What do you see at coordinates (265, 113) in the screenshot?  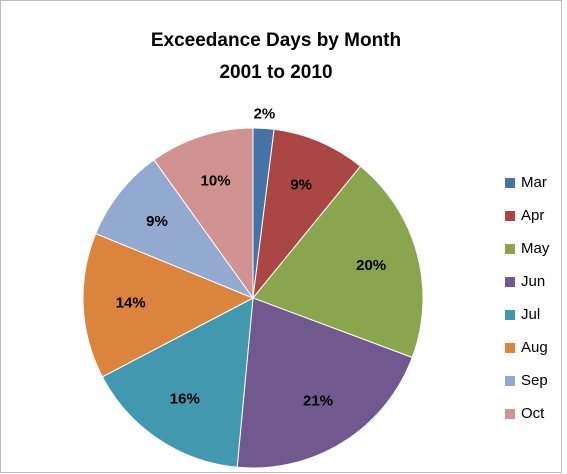 I see `value-label: 2%` at bounding box center [265, 113].